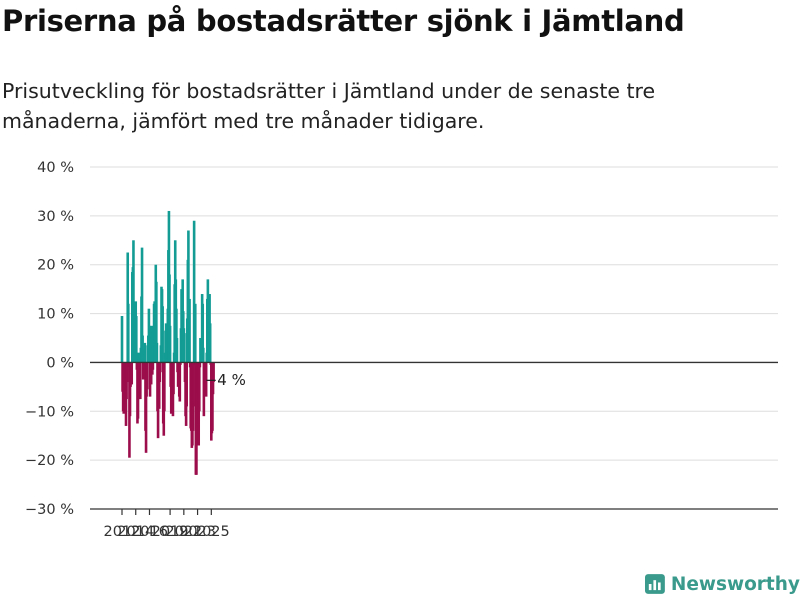  What do you see at coordinates (55, 315) in the screenshot?
I see `y-tick-label: 10 %` at bounding box center [55, 315].